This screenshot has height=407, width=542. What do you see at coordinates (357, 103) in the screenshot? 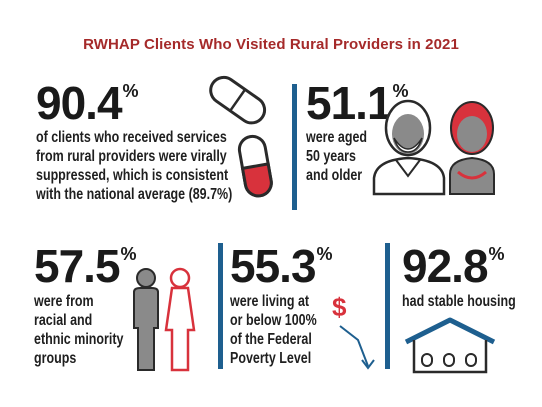
I see `stat-age-value: 51.1%` at bounding box center [357, 103].